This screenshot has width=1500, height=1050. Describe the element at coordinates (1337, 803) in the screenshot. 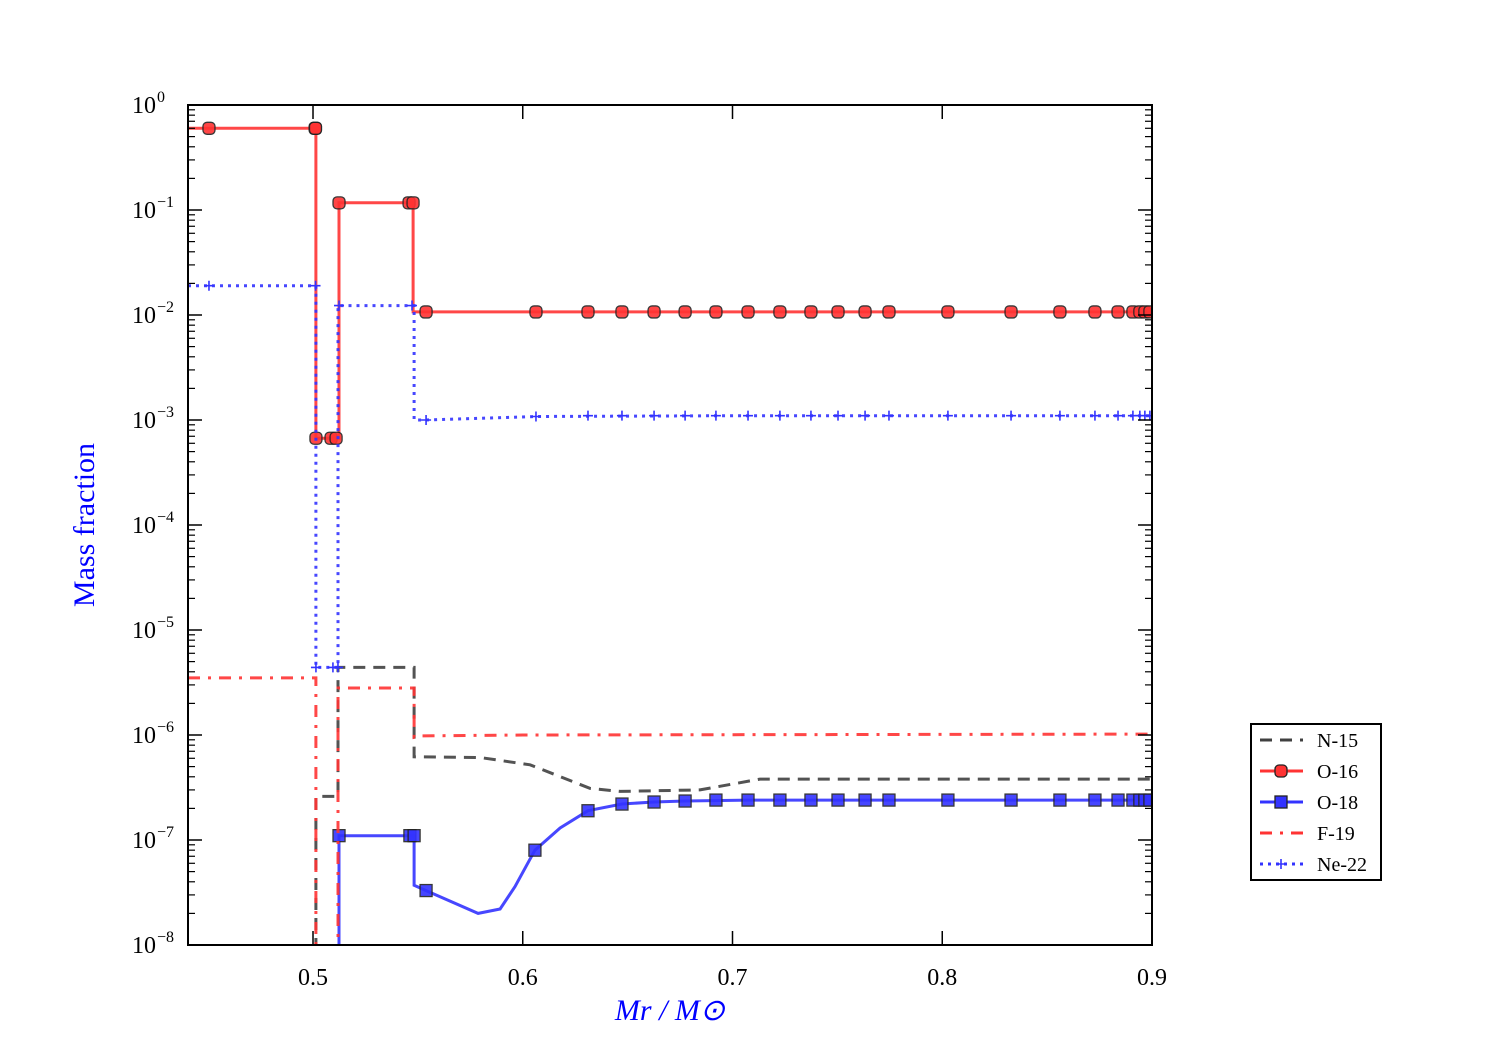

I see `legend-label-o-18: O-18` at that location.